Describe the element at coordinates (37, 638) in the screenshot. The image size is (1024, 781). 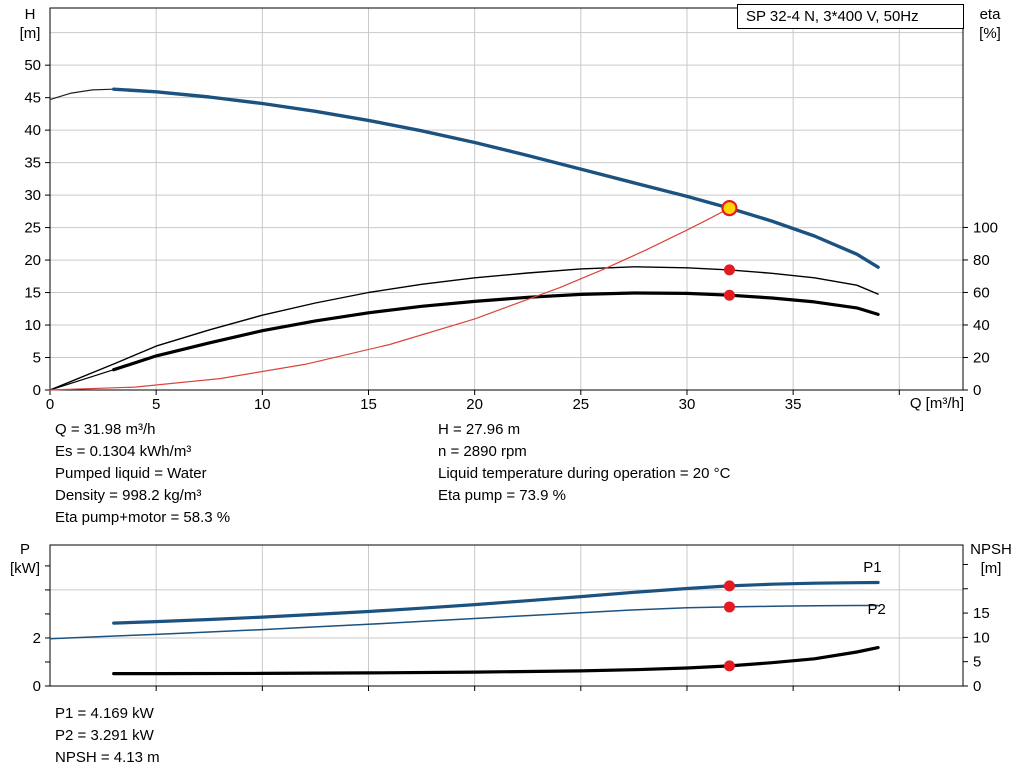
I see `y-left-tick-label: 2` at that location.